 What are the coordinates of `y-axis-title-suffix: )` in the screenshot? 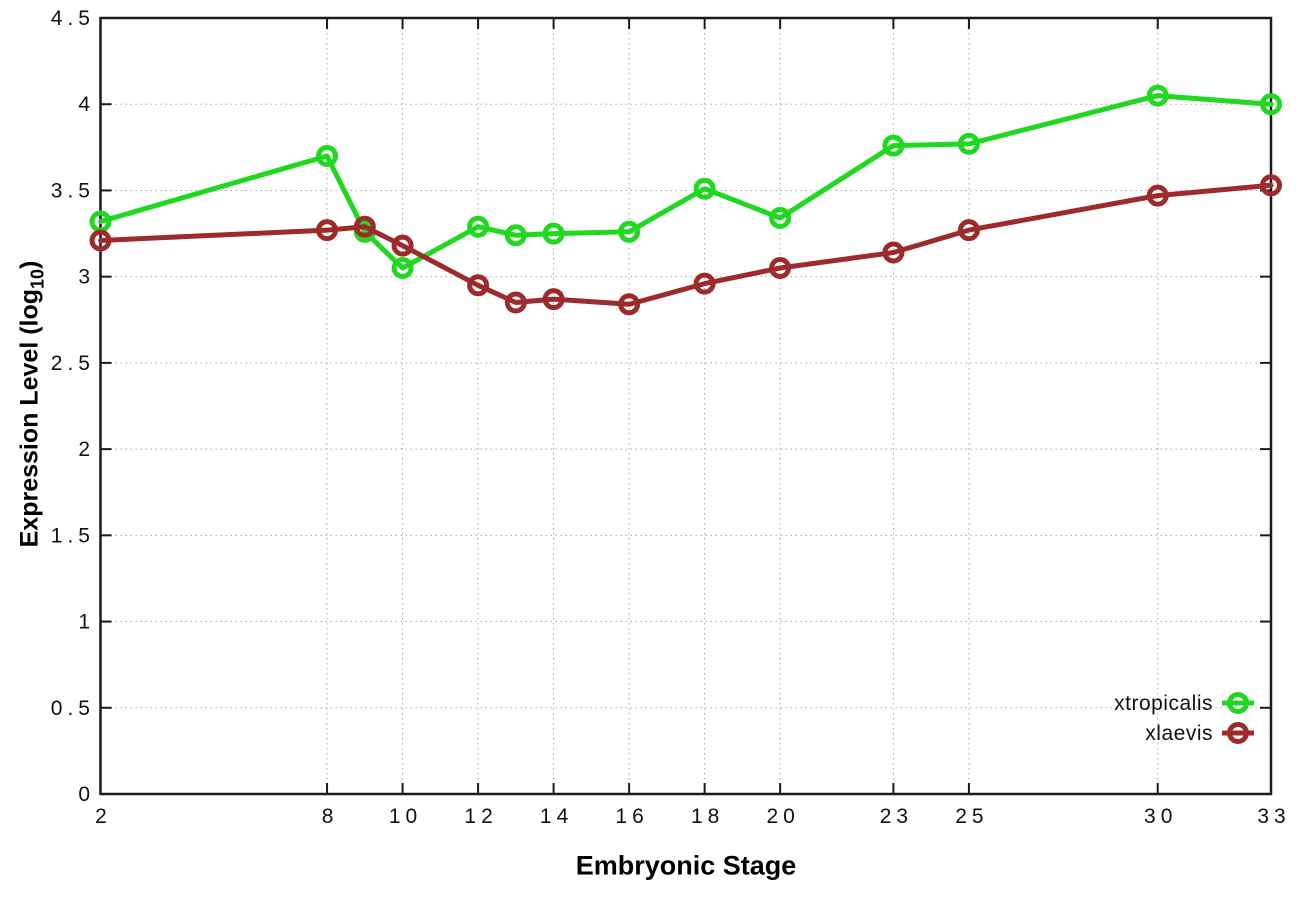 It's located at (29, 264).